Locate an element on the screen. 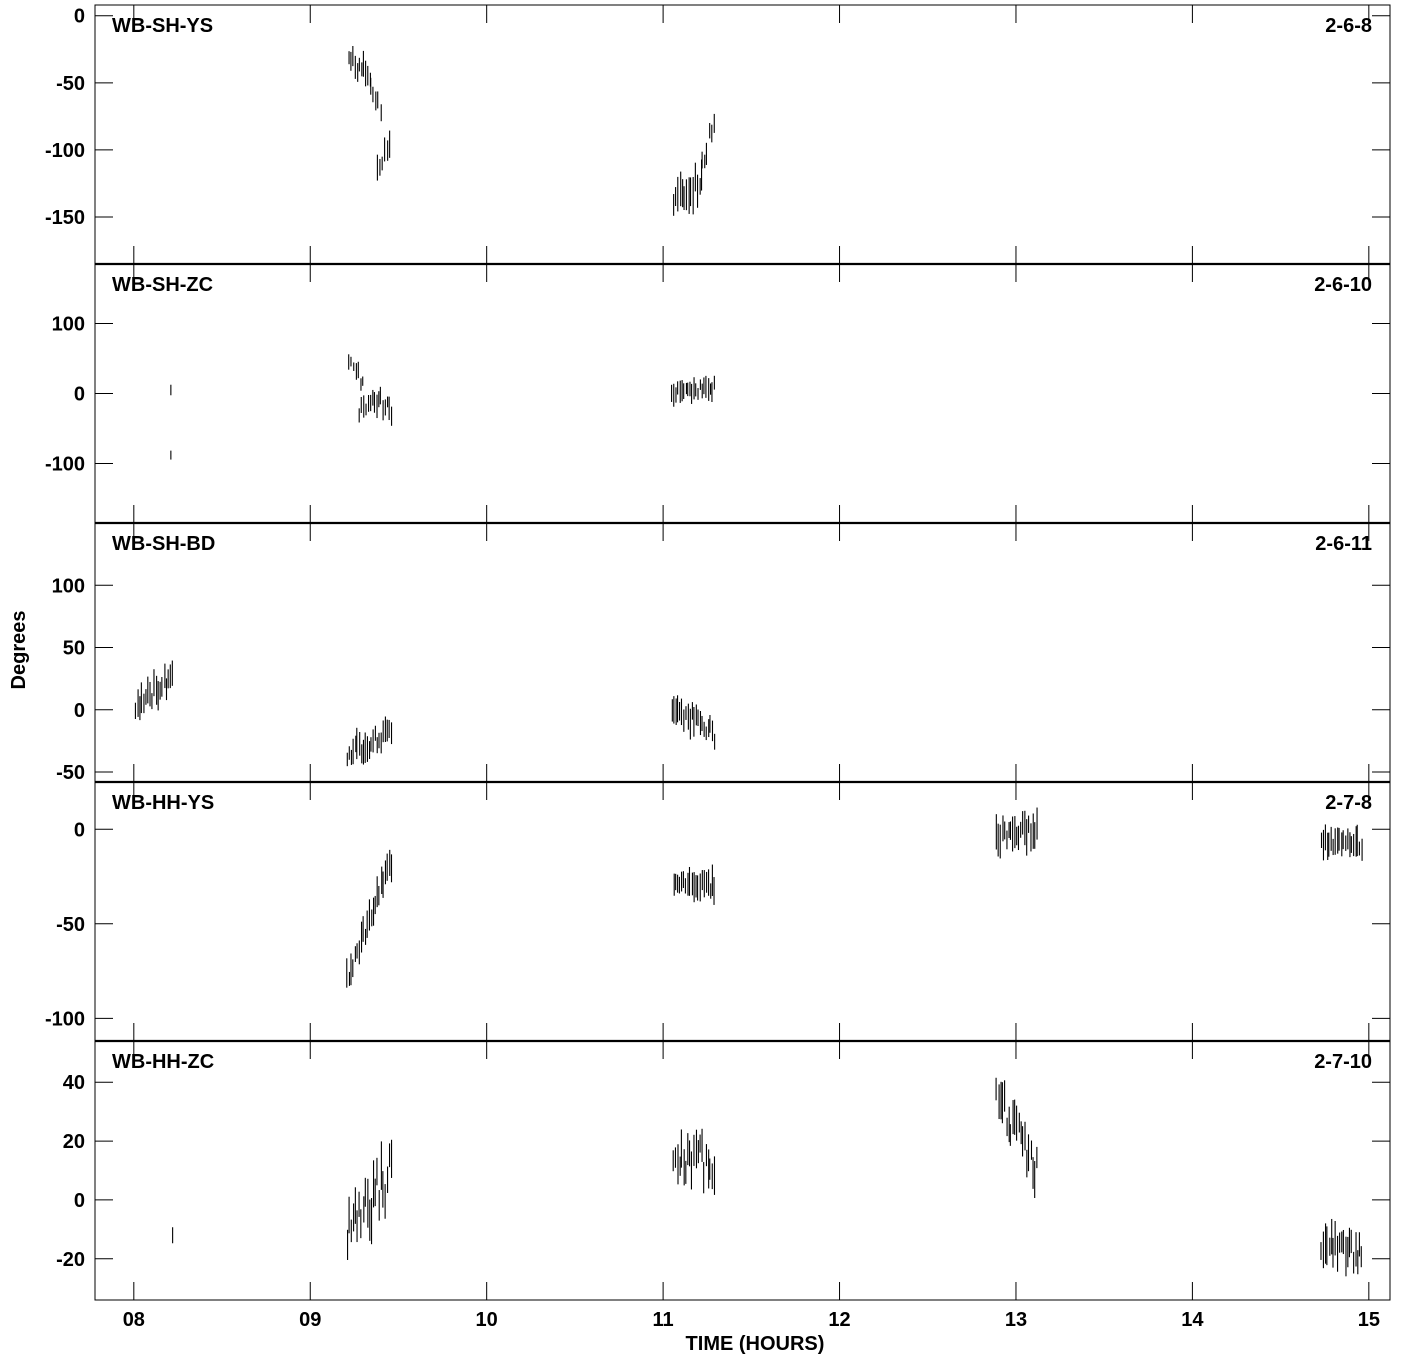  baseline-id: 2-6-8 is located at coordinates (1348, 26).